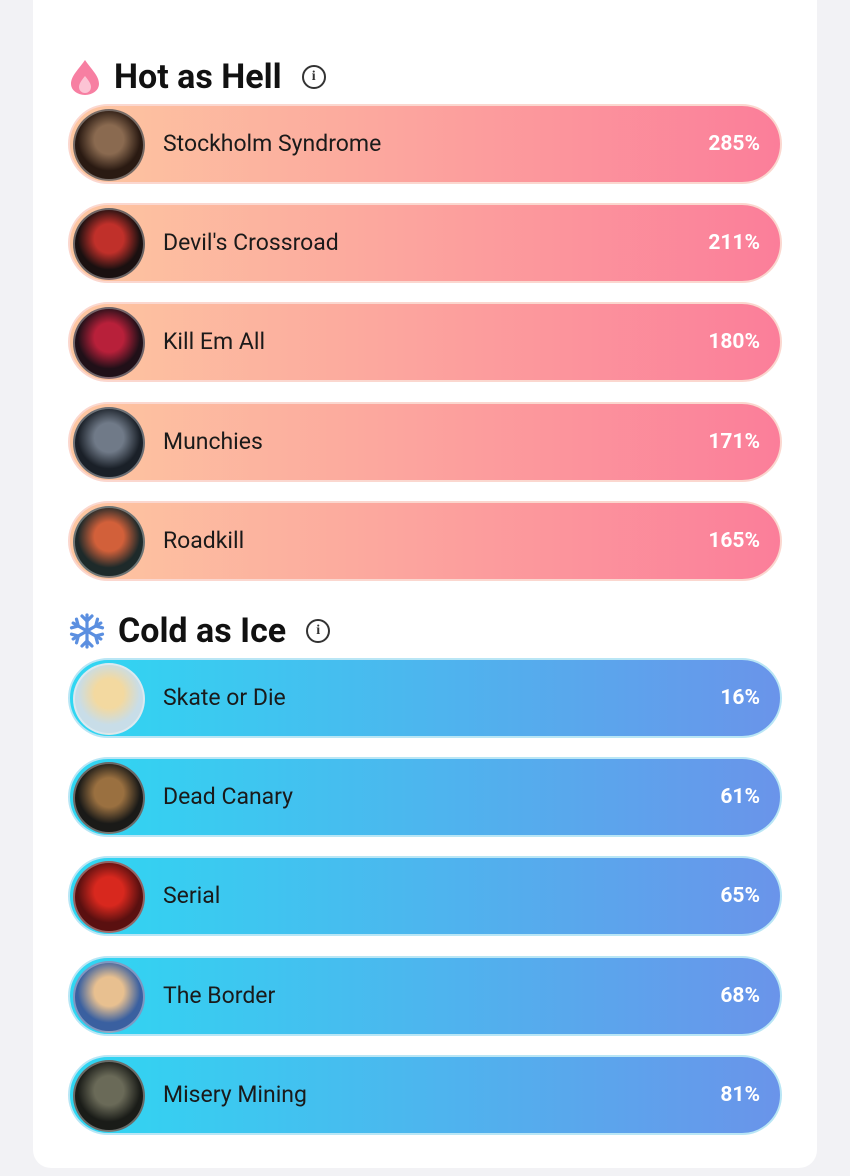 The image size is (850, 1176). Describe the element at coordinates (740, 797) in the screenshot. I see `game-percent: 61%` at that location.